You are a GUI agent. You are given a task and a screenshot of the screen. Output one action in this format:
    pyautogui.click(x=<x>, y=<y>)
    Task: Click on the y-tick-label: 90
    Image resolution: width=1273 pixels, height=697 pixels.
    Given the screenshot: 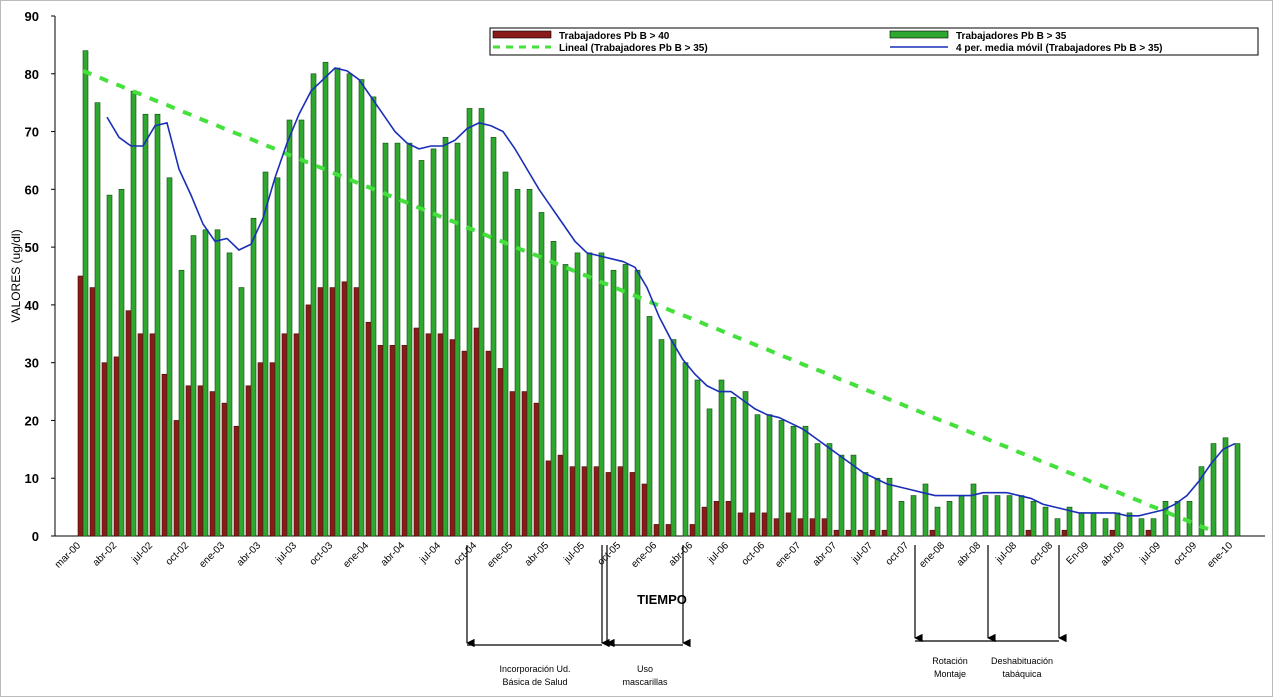 What is the action you would take?
    pyautogui.click(x=32, y=16)
    